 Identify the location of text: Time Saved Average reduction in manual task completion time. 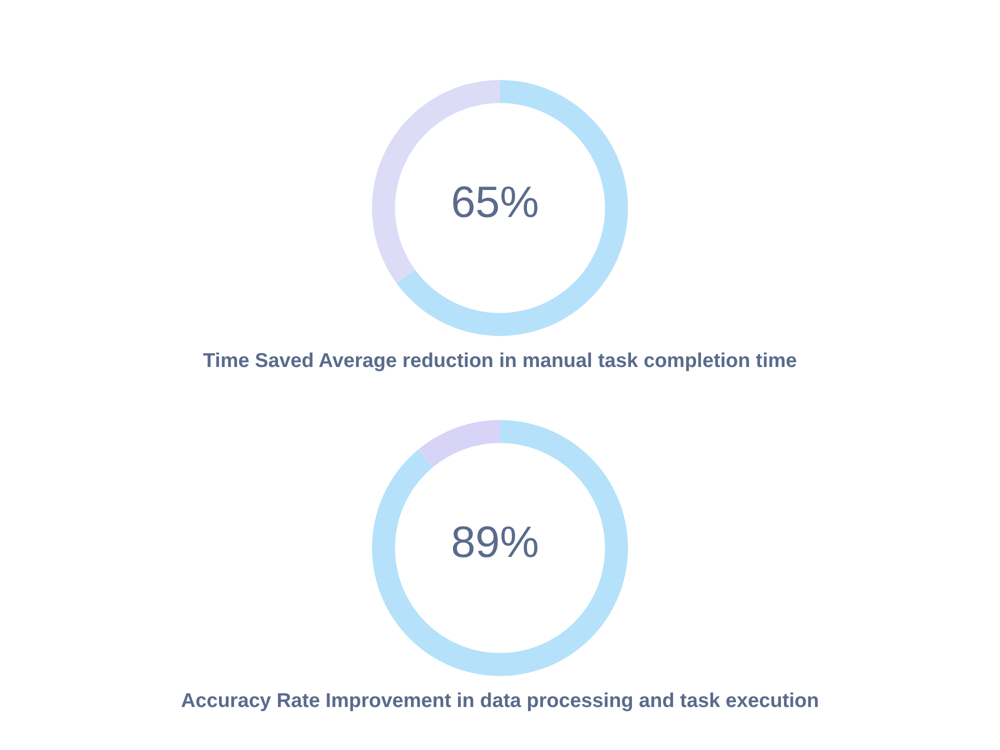
(500, 361).